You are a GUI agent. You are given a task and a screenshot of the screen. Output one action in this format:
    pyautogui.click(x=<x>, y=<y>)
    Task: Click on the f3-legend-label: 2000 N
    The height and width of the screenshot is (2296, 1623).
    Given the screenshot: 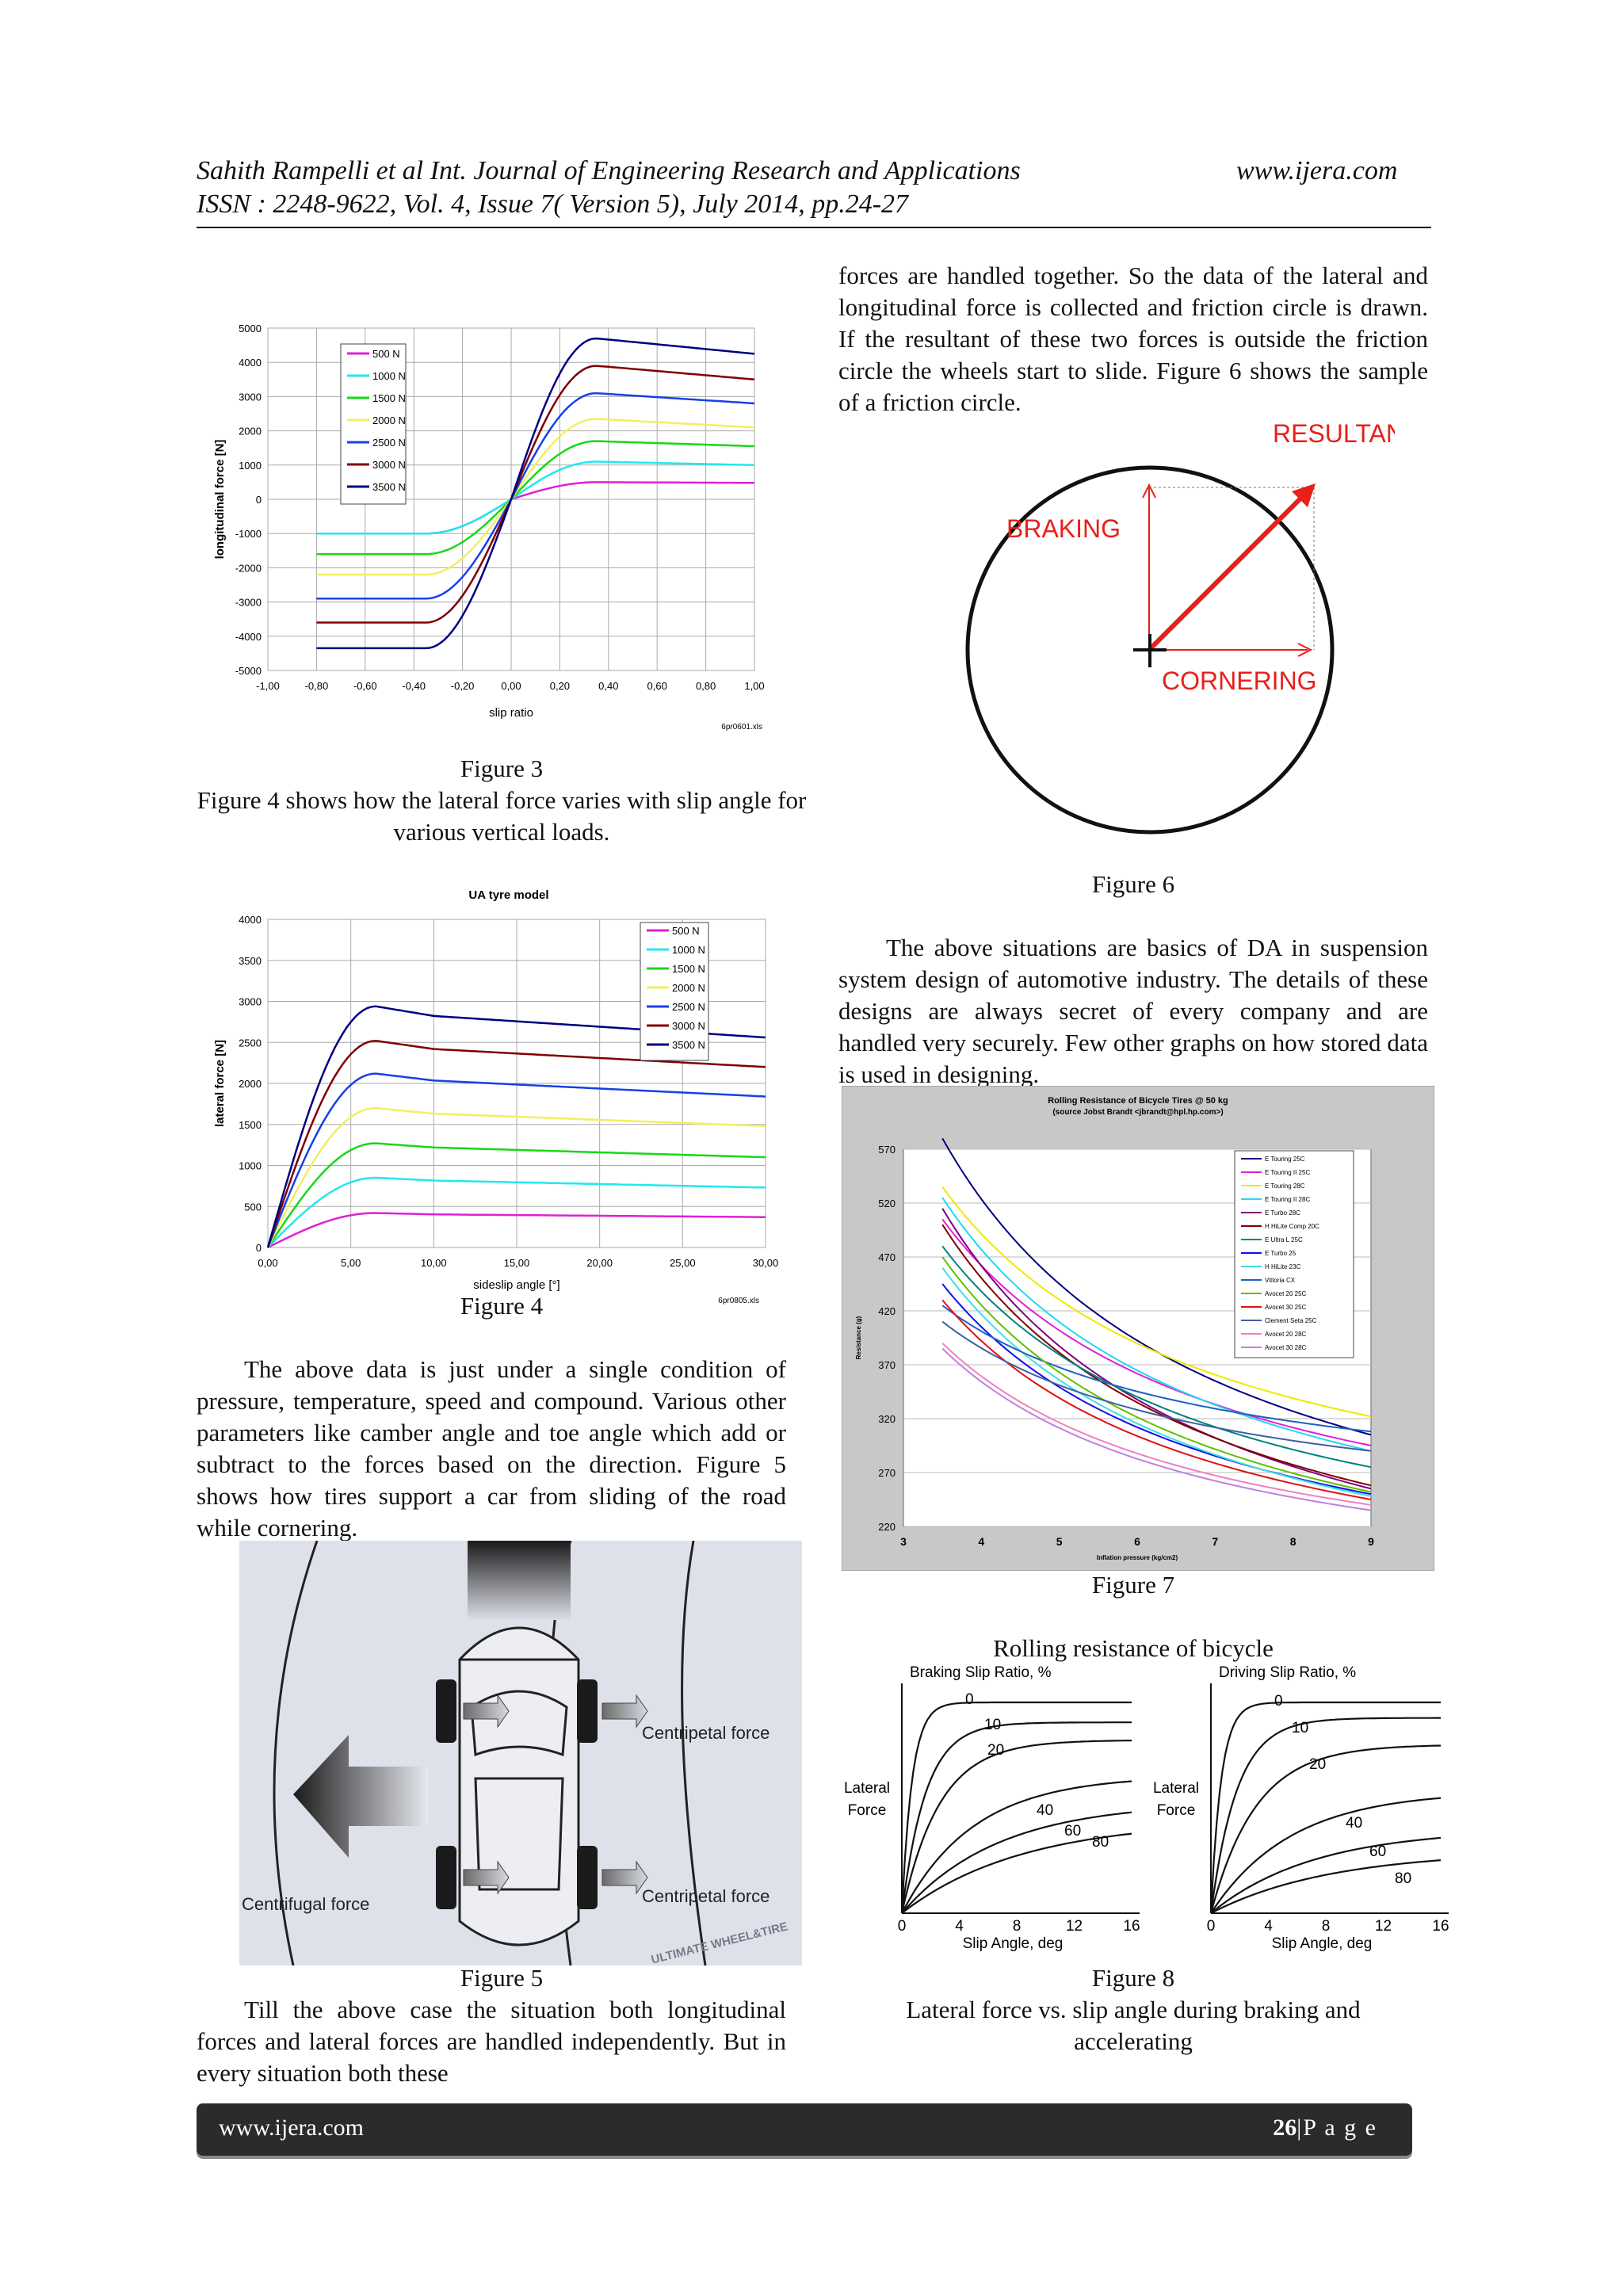 What is the action you would take?
    pyautogui.click(x=389, y=420)
    